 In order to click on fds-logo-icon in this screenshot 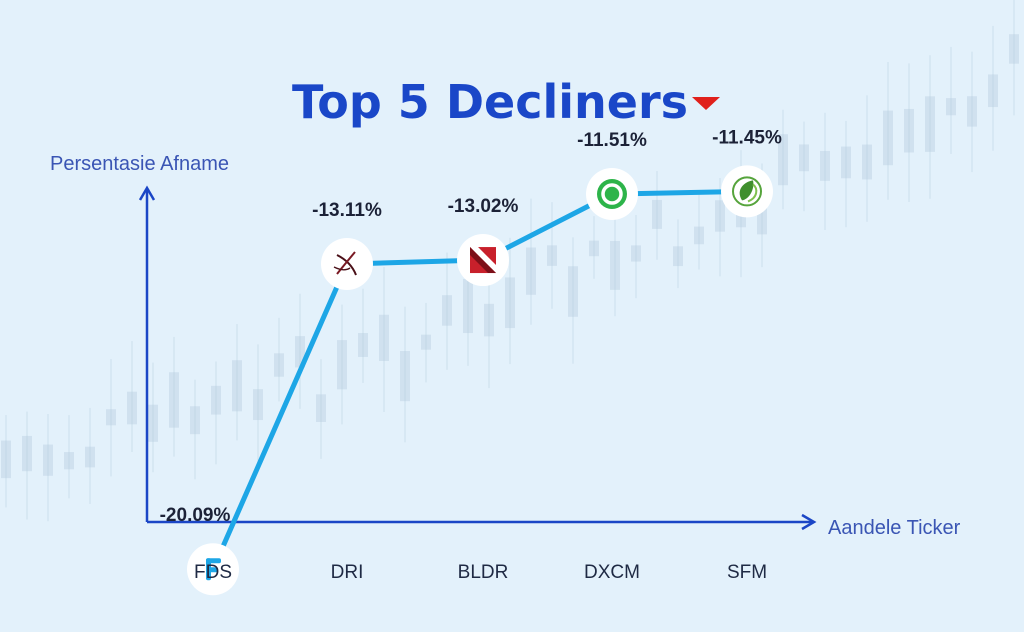, I will do `click(213, 569)`.